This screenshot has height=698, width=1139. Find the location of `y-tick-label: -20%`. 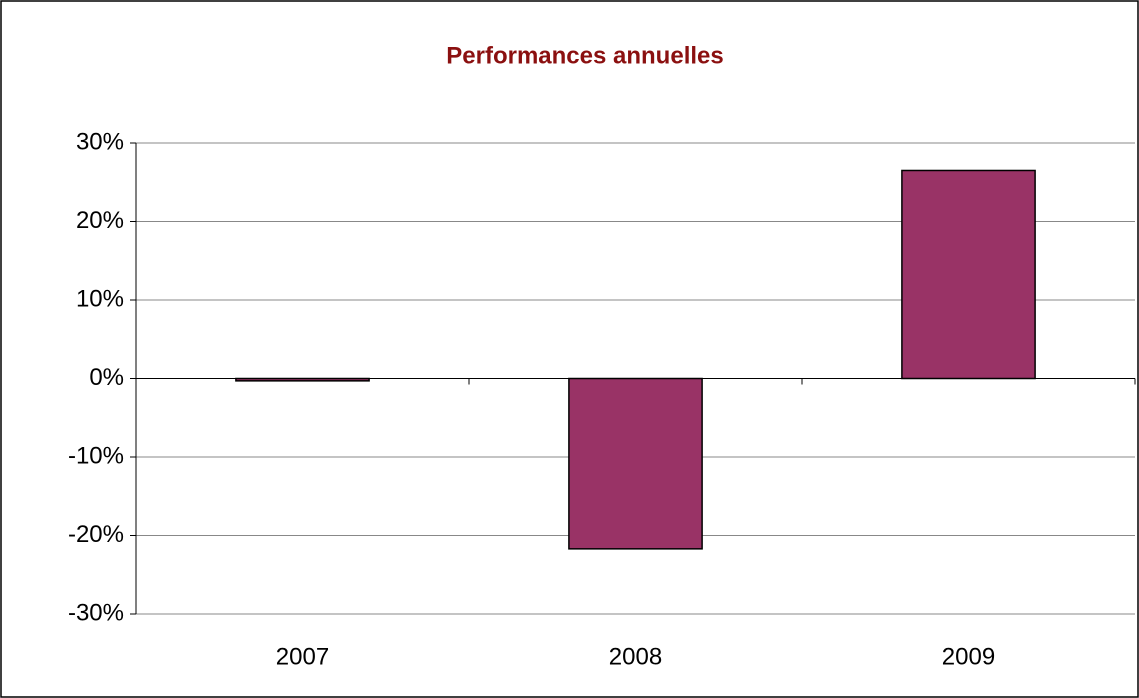

y-tick-label: -20% is located at coordinates (96, 534).